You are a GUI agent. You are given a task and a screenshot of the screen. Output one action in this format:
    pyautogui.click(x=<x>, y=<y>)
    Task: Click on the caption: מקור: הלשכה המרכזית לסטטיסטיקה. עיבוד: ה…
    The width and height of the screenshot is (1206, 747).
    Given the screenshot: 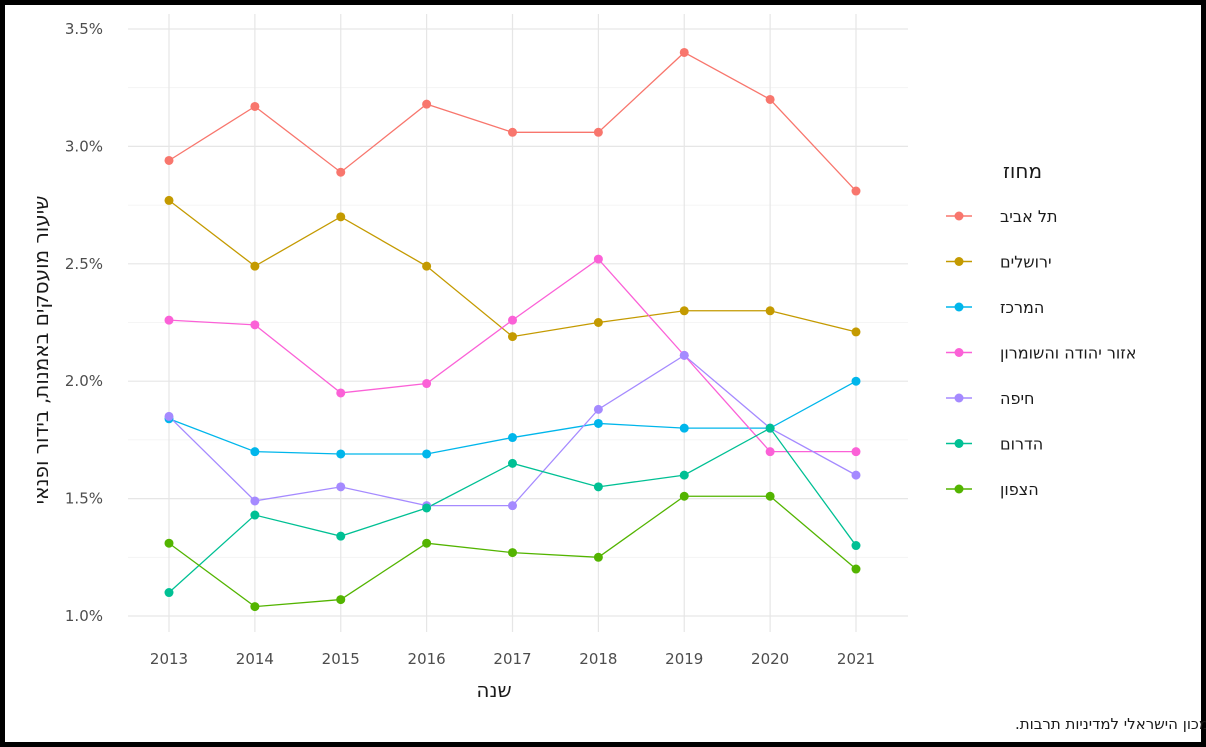 What is the action you would take?
    pyautogui.click(x=1110, y=724)
    